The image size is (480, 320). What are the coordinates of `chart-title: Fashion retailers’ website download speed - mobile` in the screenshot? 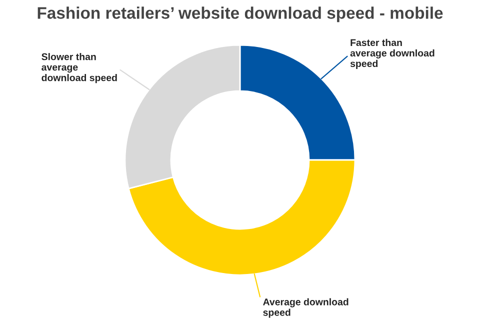 It's located at (240, 14).